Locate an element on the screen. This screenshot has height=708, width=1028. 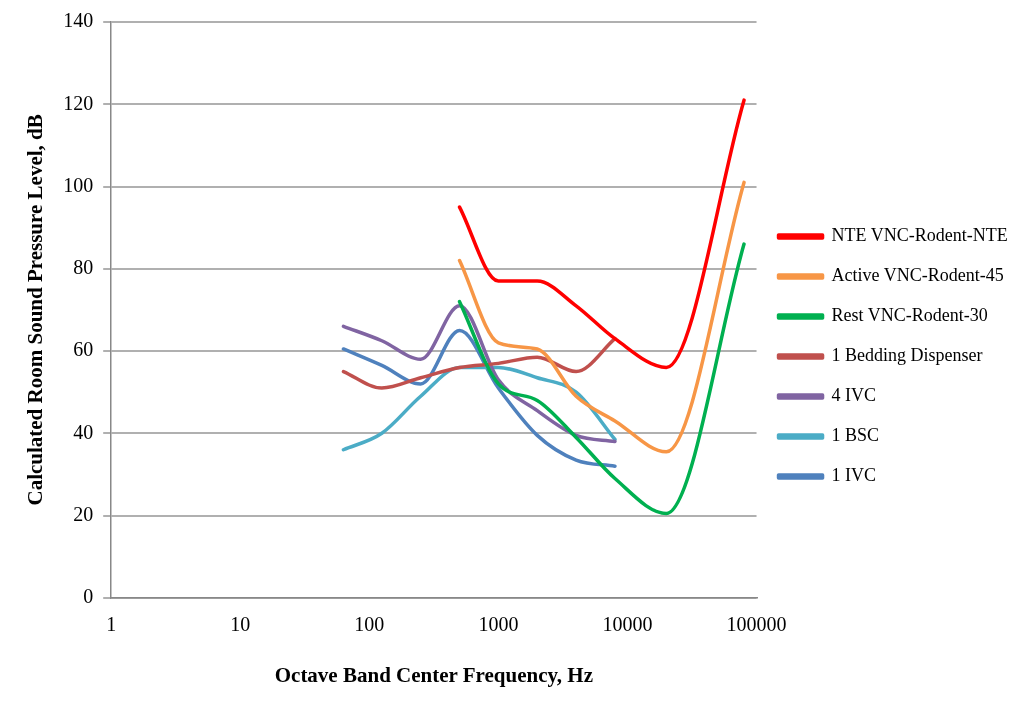
x-tick-label: 1 is located at coordinates (111, 624).